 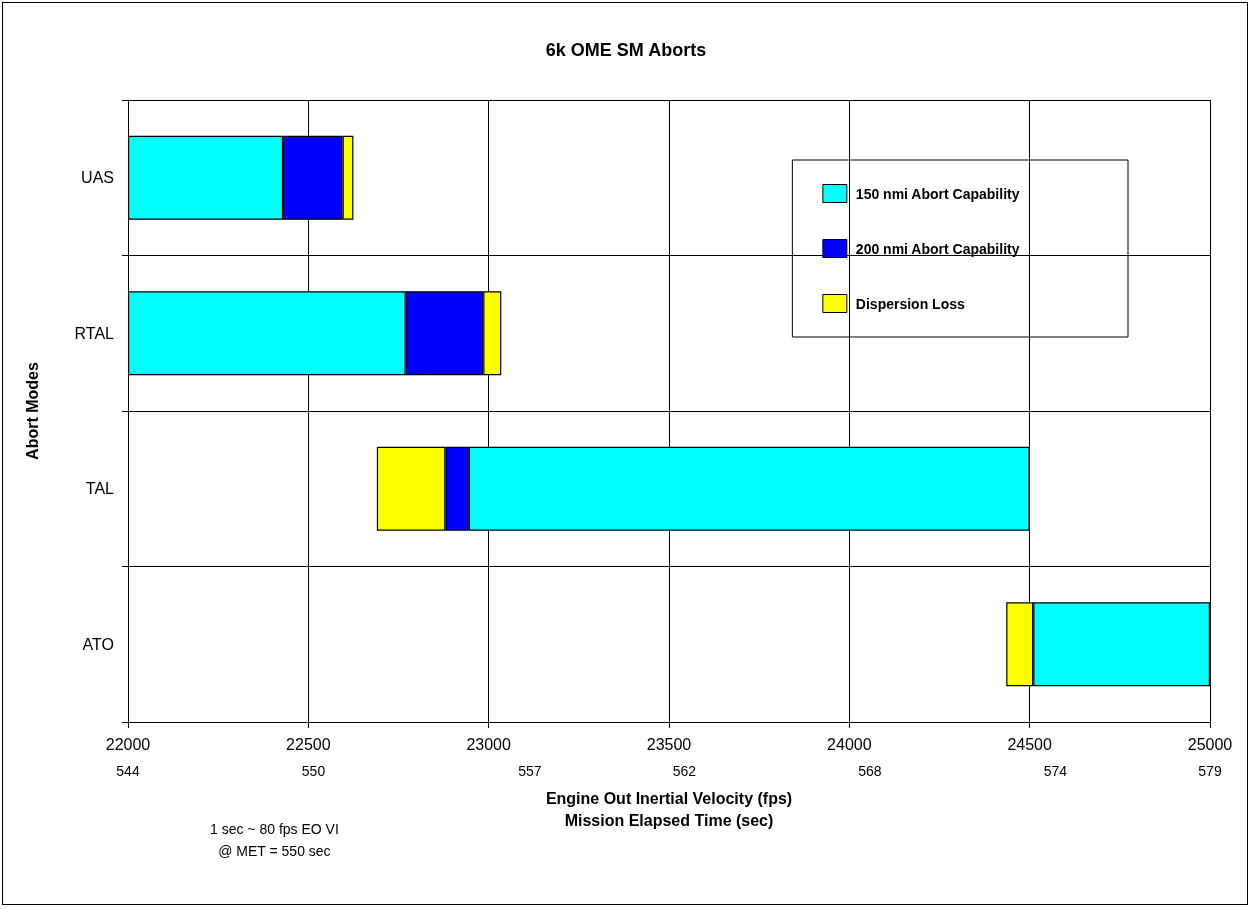 What do you see at coordinates (1030, 744) in the screenshot?
I see `x-tick-label: 24500` at bounding box center [1030, 744].